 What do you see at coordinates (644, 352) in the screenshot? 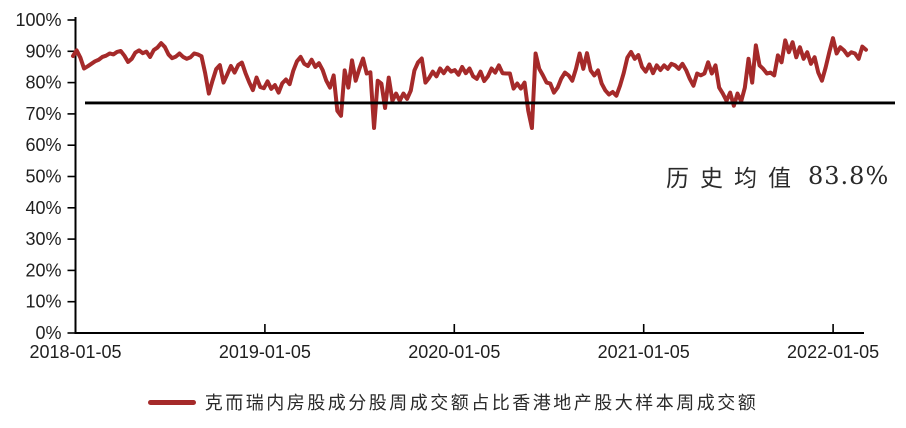
I see `x-tick-label: 2021-01-05` at bounding box center [644, 352].